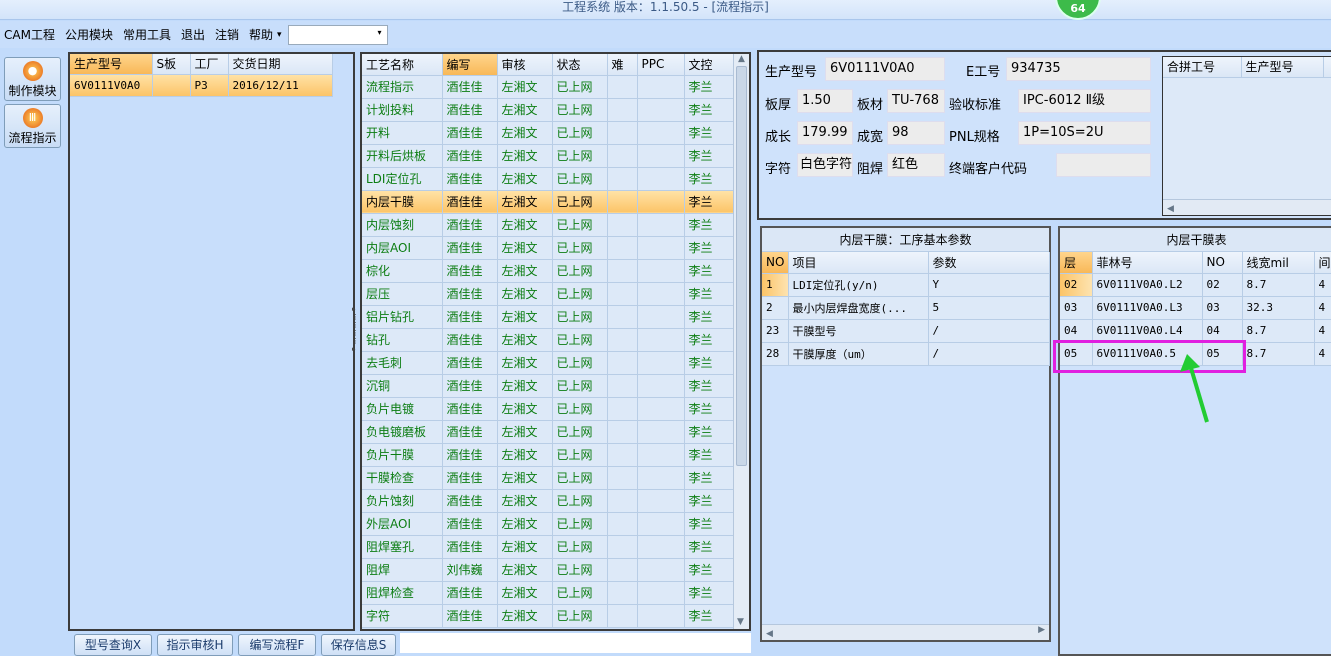 Image resolution: width=1331 pixels, height=656 pixels. What do you see at coordinates (1084, 101) in the screenshot?
I see `standard-field: IPC-6012 Ⅱ级` at bounding box center [1084, 101].